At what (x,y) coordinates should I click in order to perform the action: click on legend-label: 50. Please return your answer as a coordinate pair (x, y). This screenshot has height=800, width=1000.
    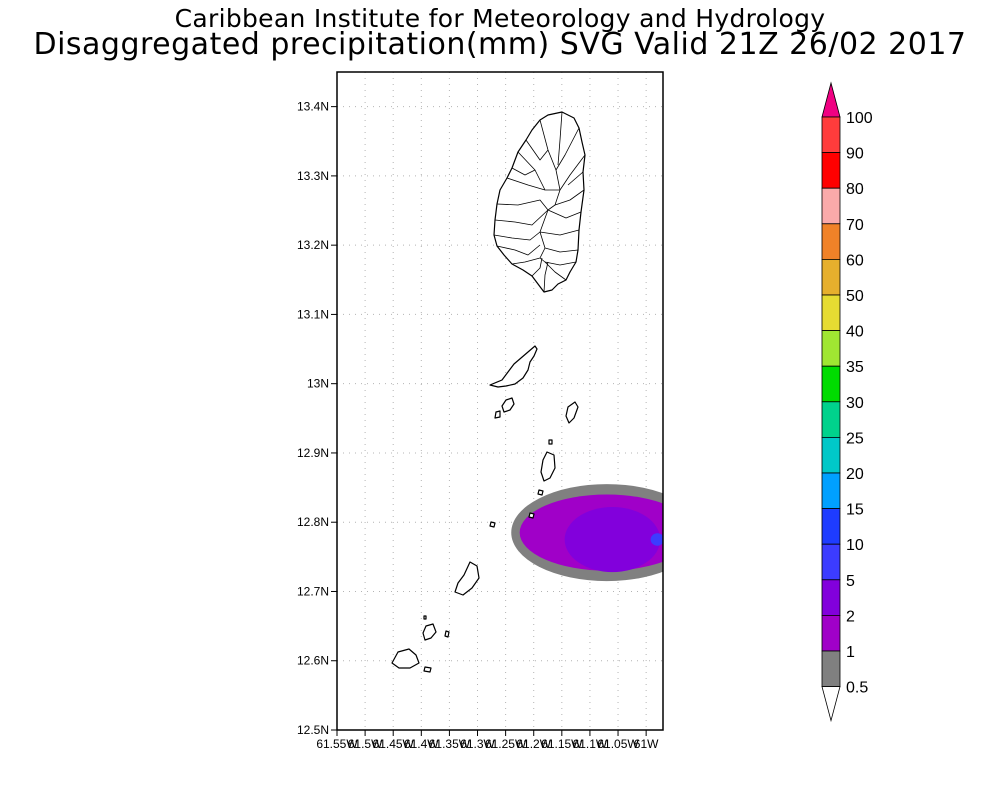
    Looking at the image, I should click on (855, 296).